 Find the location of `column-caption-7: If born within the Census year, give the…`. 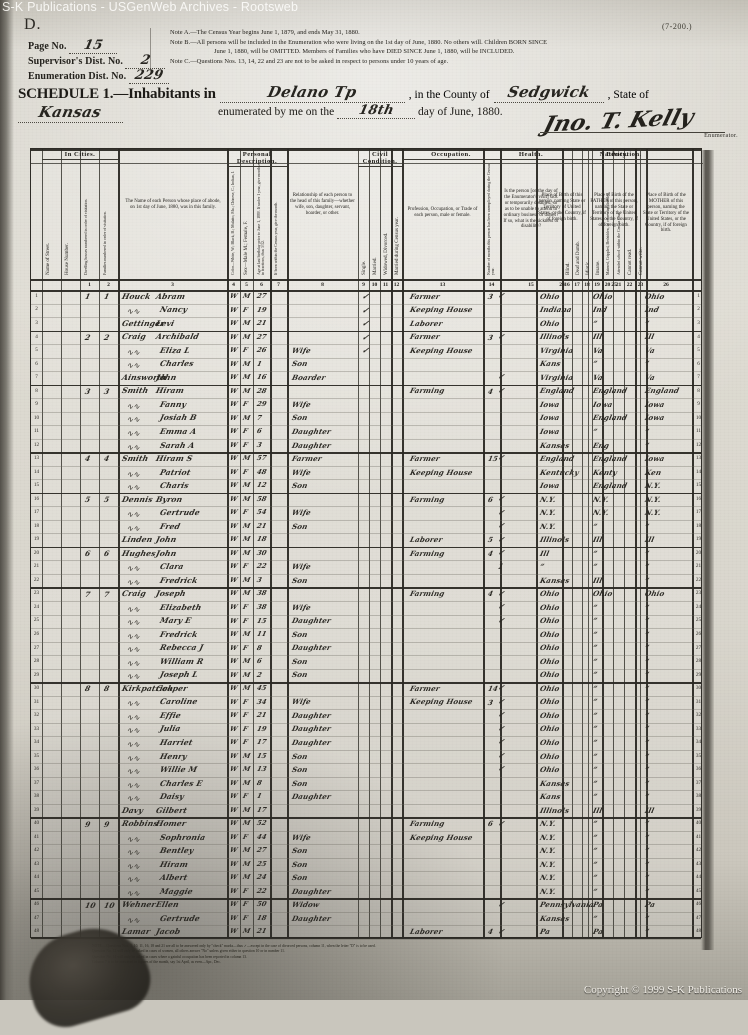

column-caption-7: If born within the Census year, give the… is located at coordinates (276, 238).